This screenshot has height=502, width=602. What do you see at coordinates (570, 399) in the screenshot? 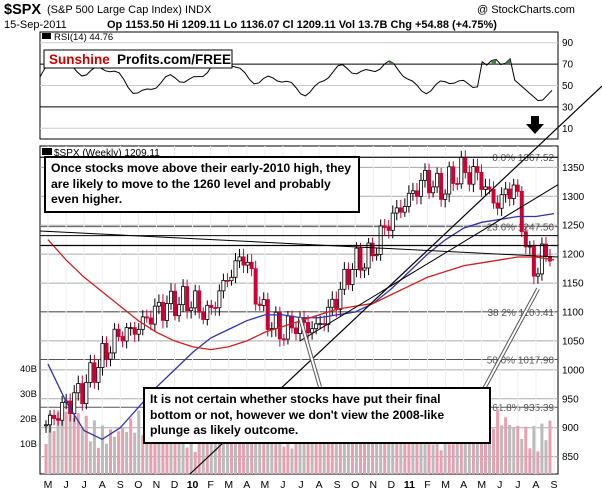
I see `price-tick-label: 950` at bounding box center [570, 399].